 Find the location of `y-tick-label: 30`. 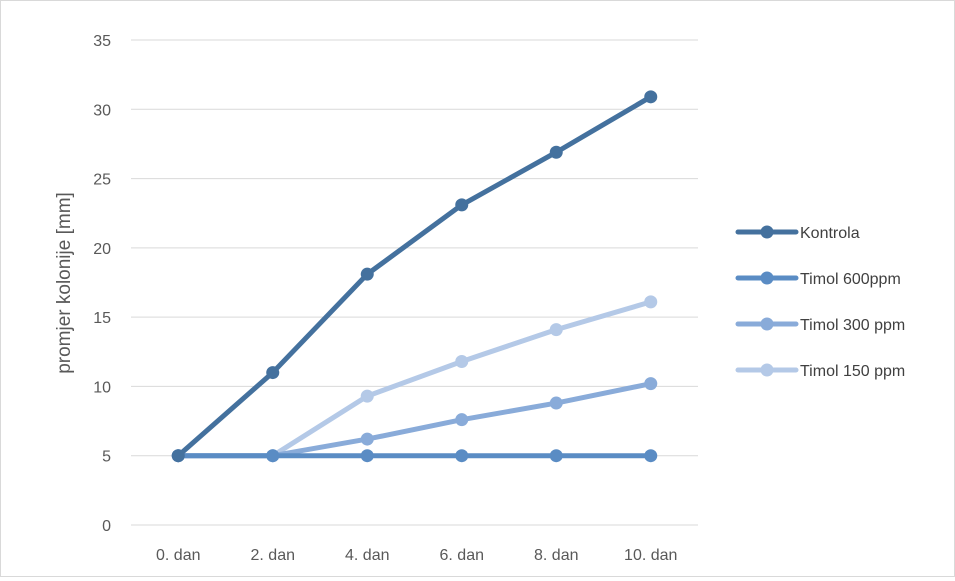

y-tick-label: 30 is located at coordinates (102, 110).